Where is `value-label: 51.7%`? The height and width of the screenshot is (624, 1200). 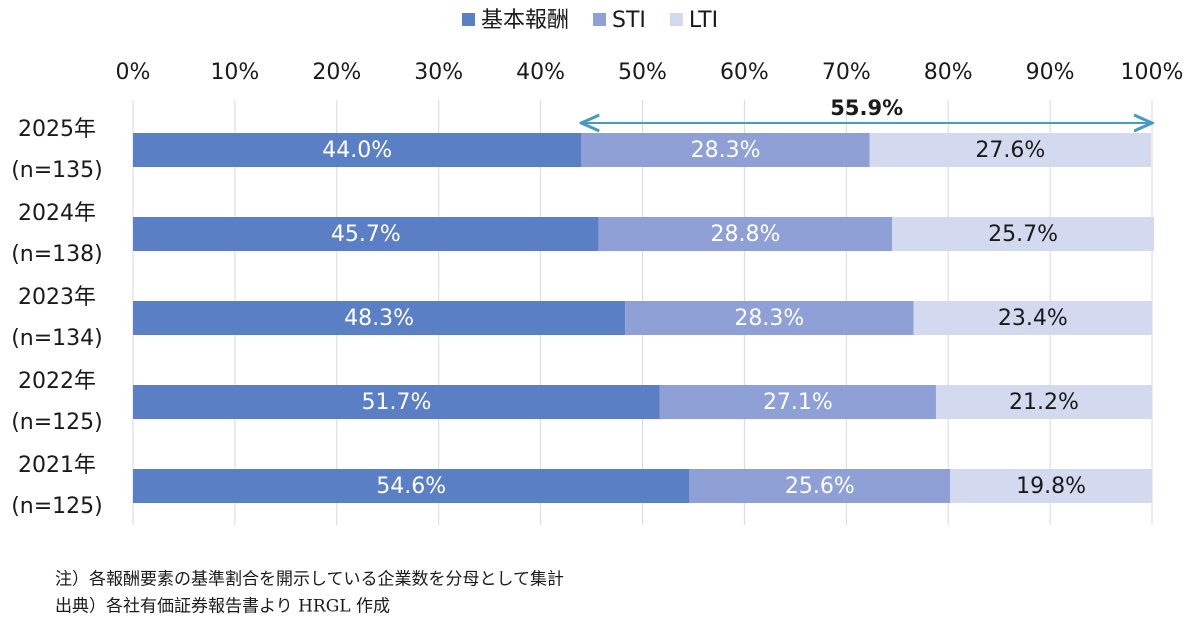 value-label: 51.7% is located at coordinates (396, 402).